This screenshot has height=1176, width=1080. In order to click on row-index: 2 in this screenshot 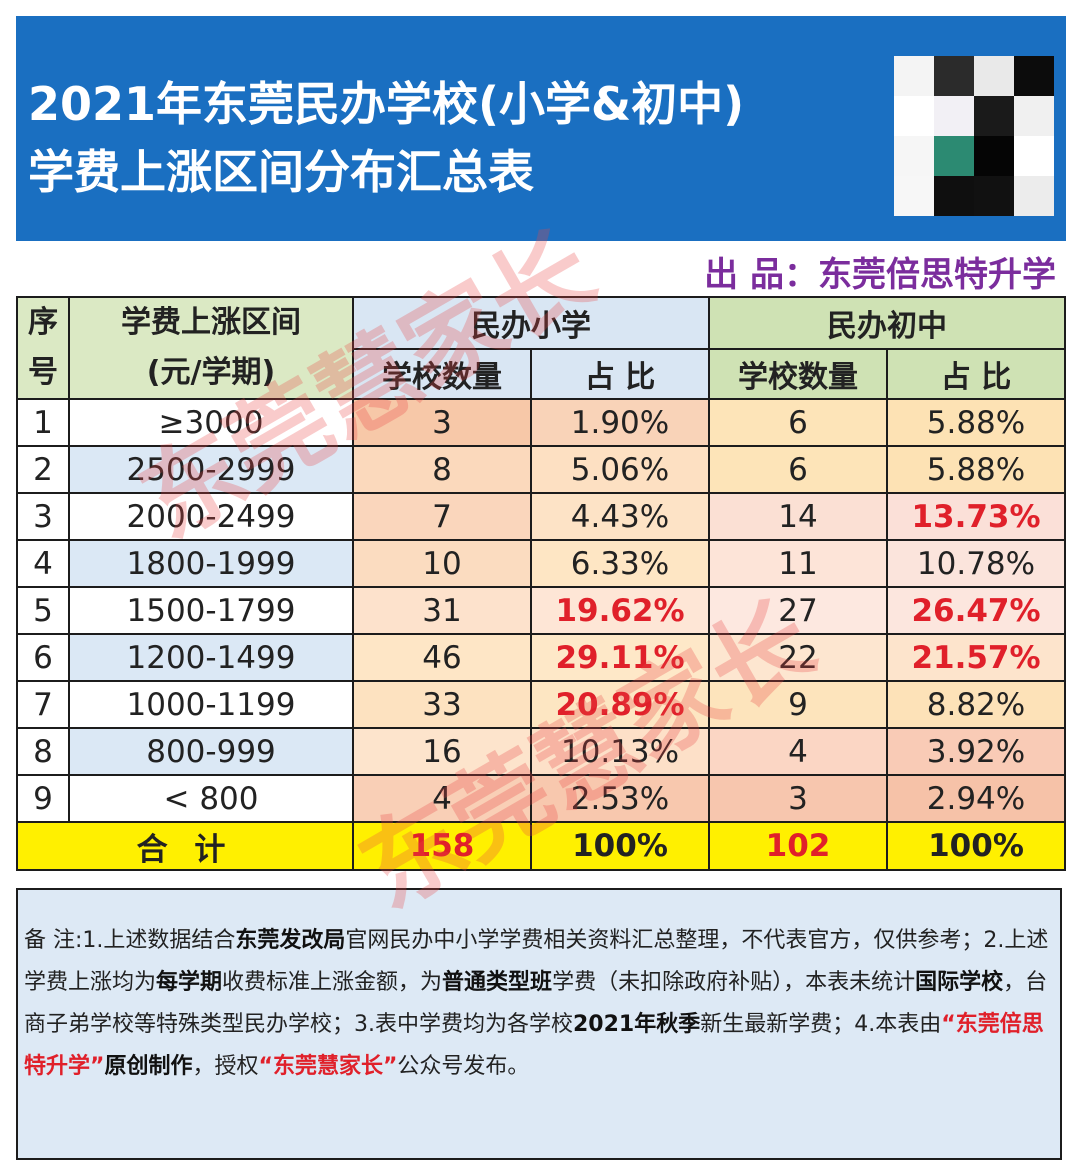, I will do `click(43, 469)`.